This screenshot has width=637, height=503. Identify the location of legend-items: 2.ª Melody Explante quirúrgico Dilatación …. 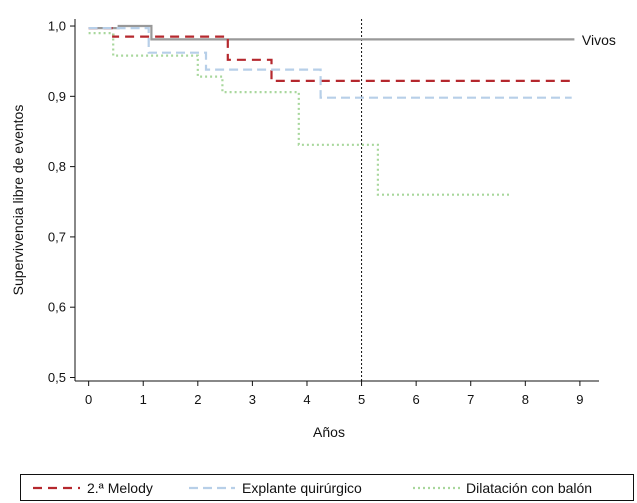
(312, 488).